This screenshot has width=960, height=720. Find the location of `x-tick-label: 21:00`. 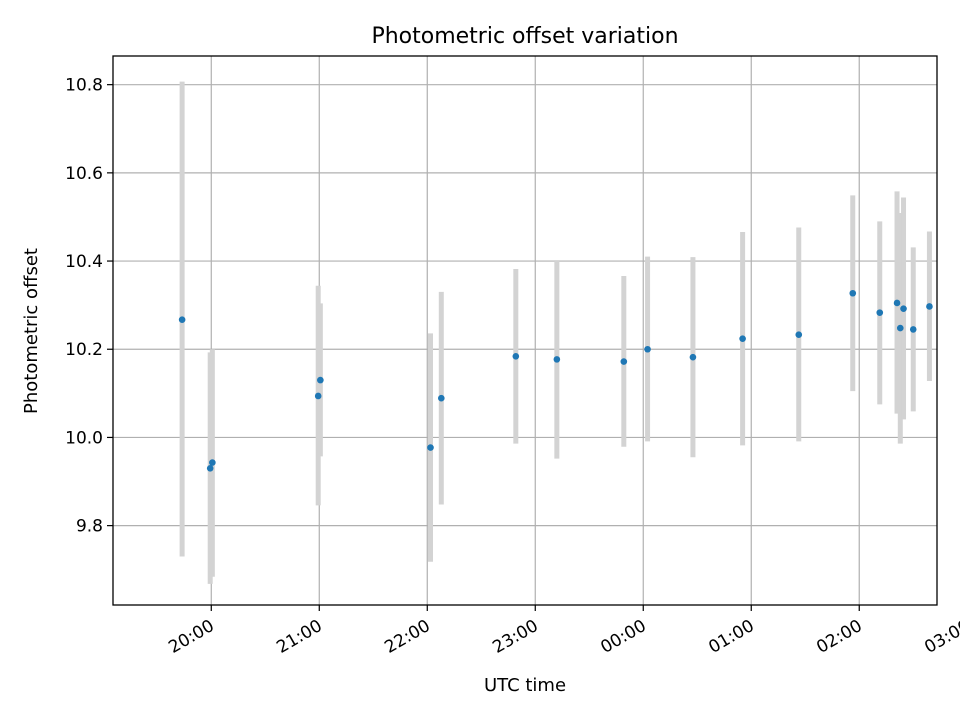

x-tick-label: 21:00 is located at coordinates (299, 637).